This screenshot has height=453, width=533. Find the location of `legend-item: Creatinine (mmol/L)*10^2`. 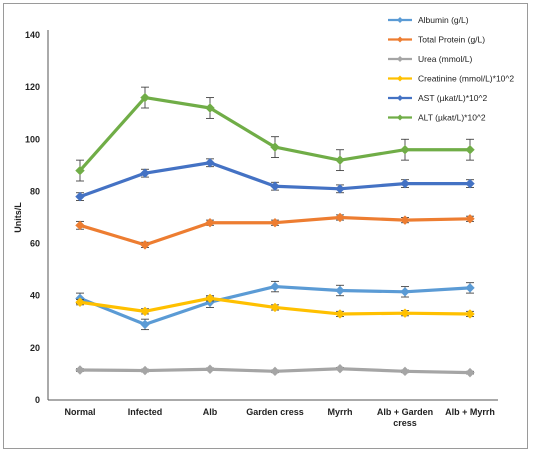

legend-item: Creatinine (mmol/L)*10^2 is located at coordinates (451, 79).